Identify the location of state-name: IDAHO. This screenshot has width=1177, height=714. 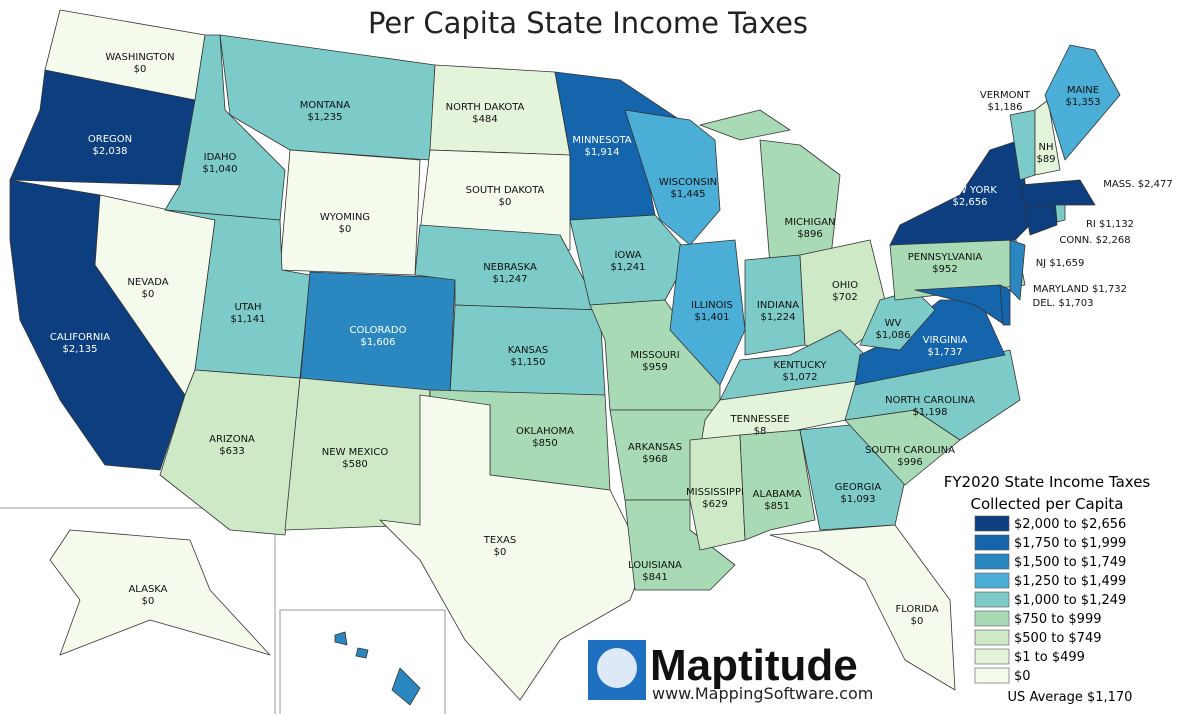
(220, 157).